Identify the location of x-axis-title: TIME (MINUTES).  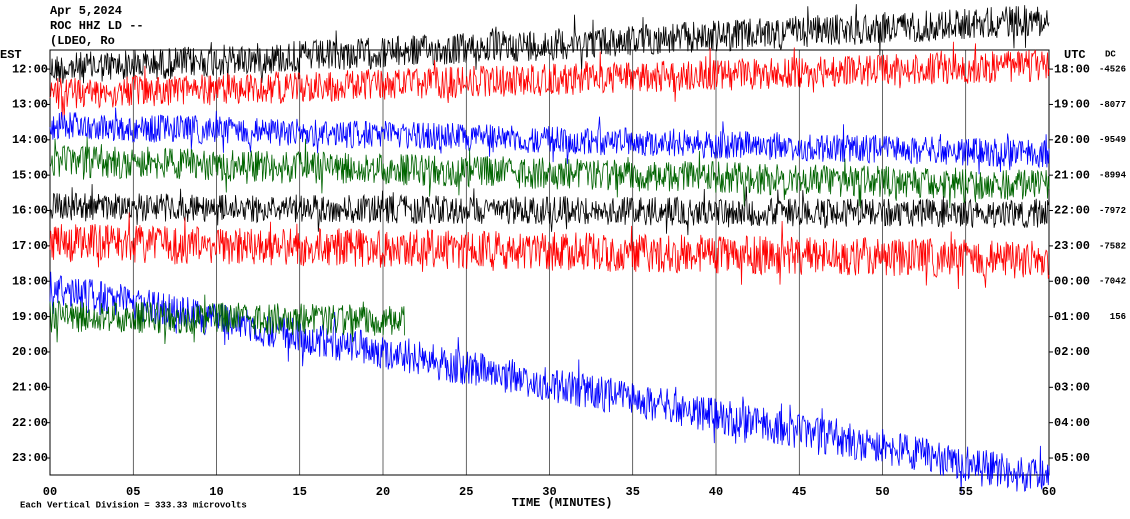
(562, 503).